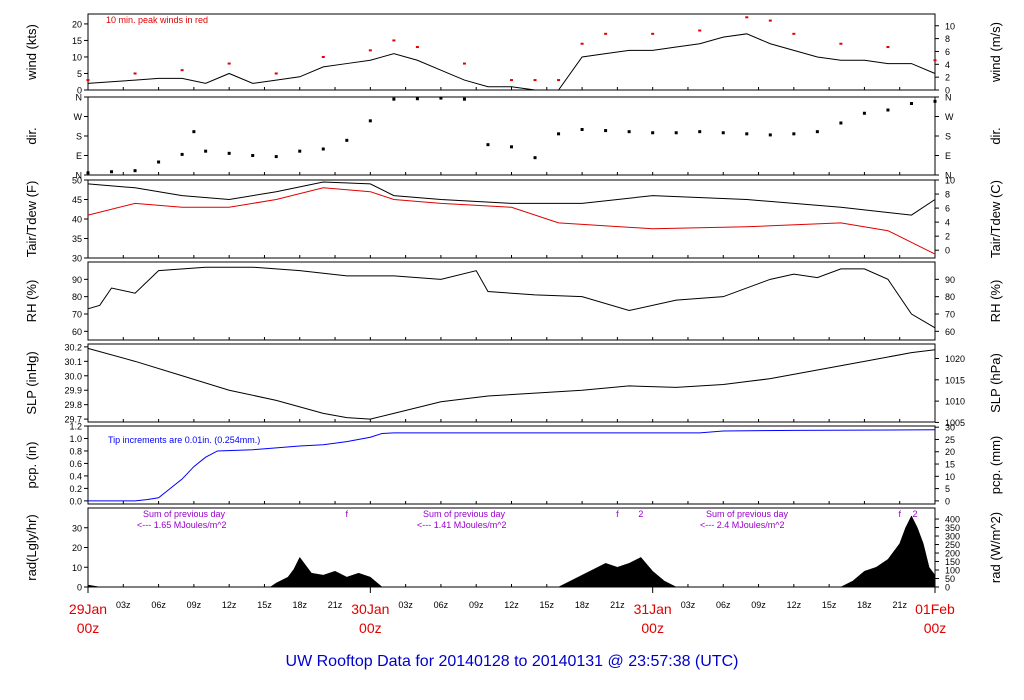 This screenshot has width=1024, height=700. Describe the element at coordinates (77, 239) in the screenshot. I see `y-tick-label-left: 35` at that location.